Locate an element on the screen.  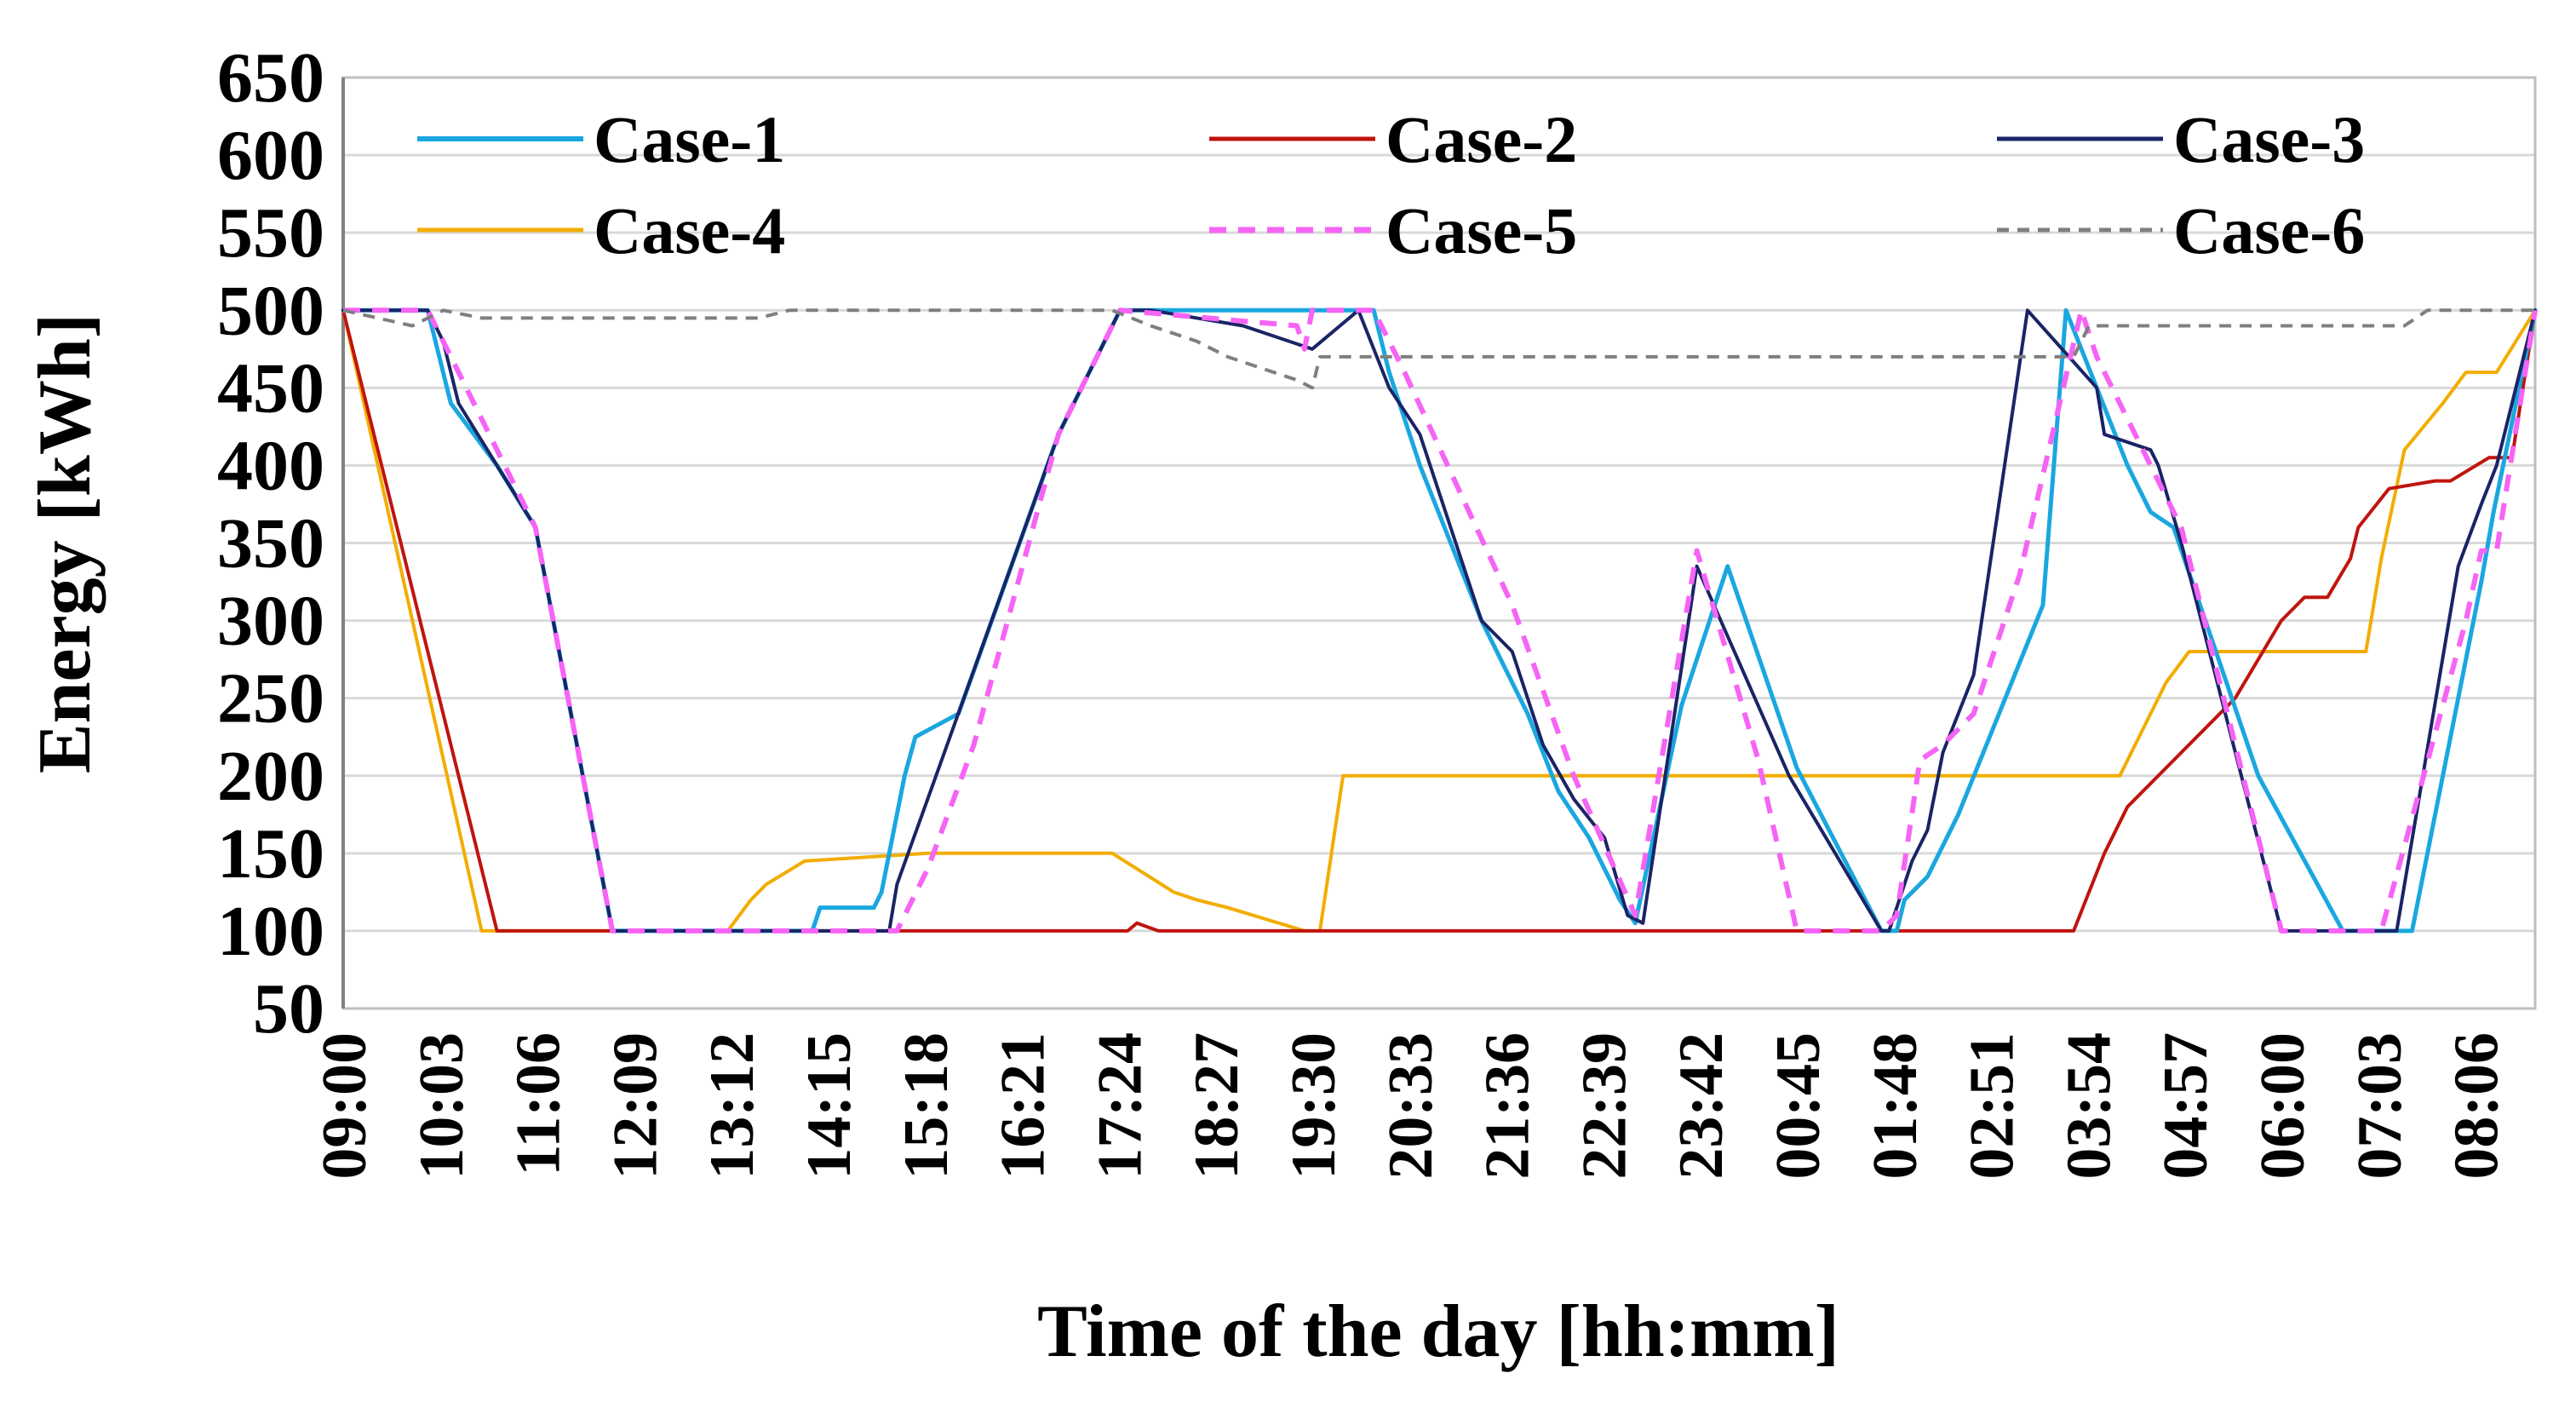
y-tick-label-200: 200 is located at coordinates (270, 776).